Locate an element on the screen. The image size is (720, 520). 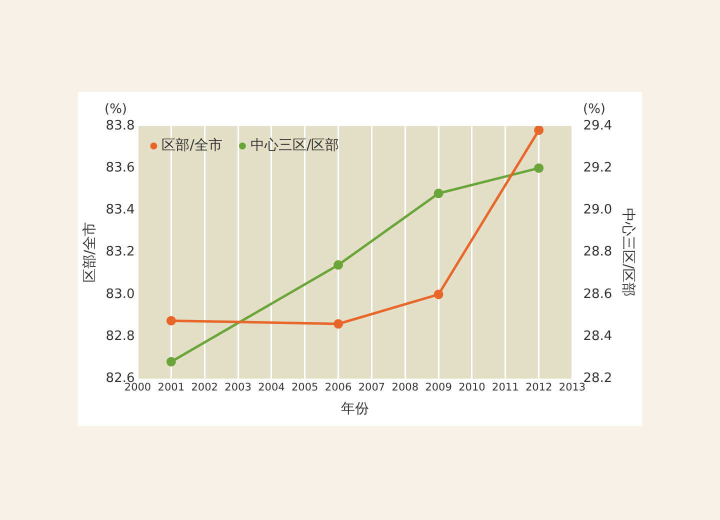
x-tick-label: 2009 is located at coordinates (438, 388).